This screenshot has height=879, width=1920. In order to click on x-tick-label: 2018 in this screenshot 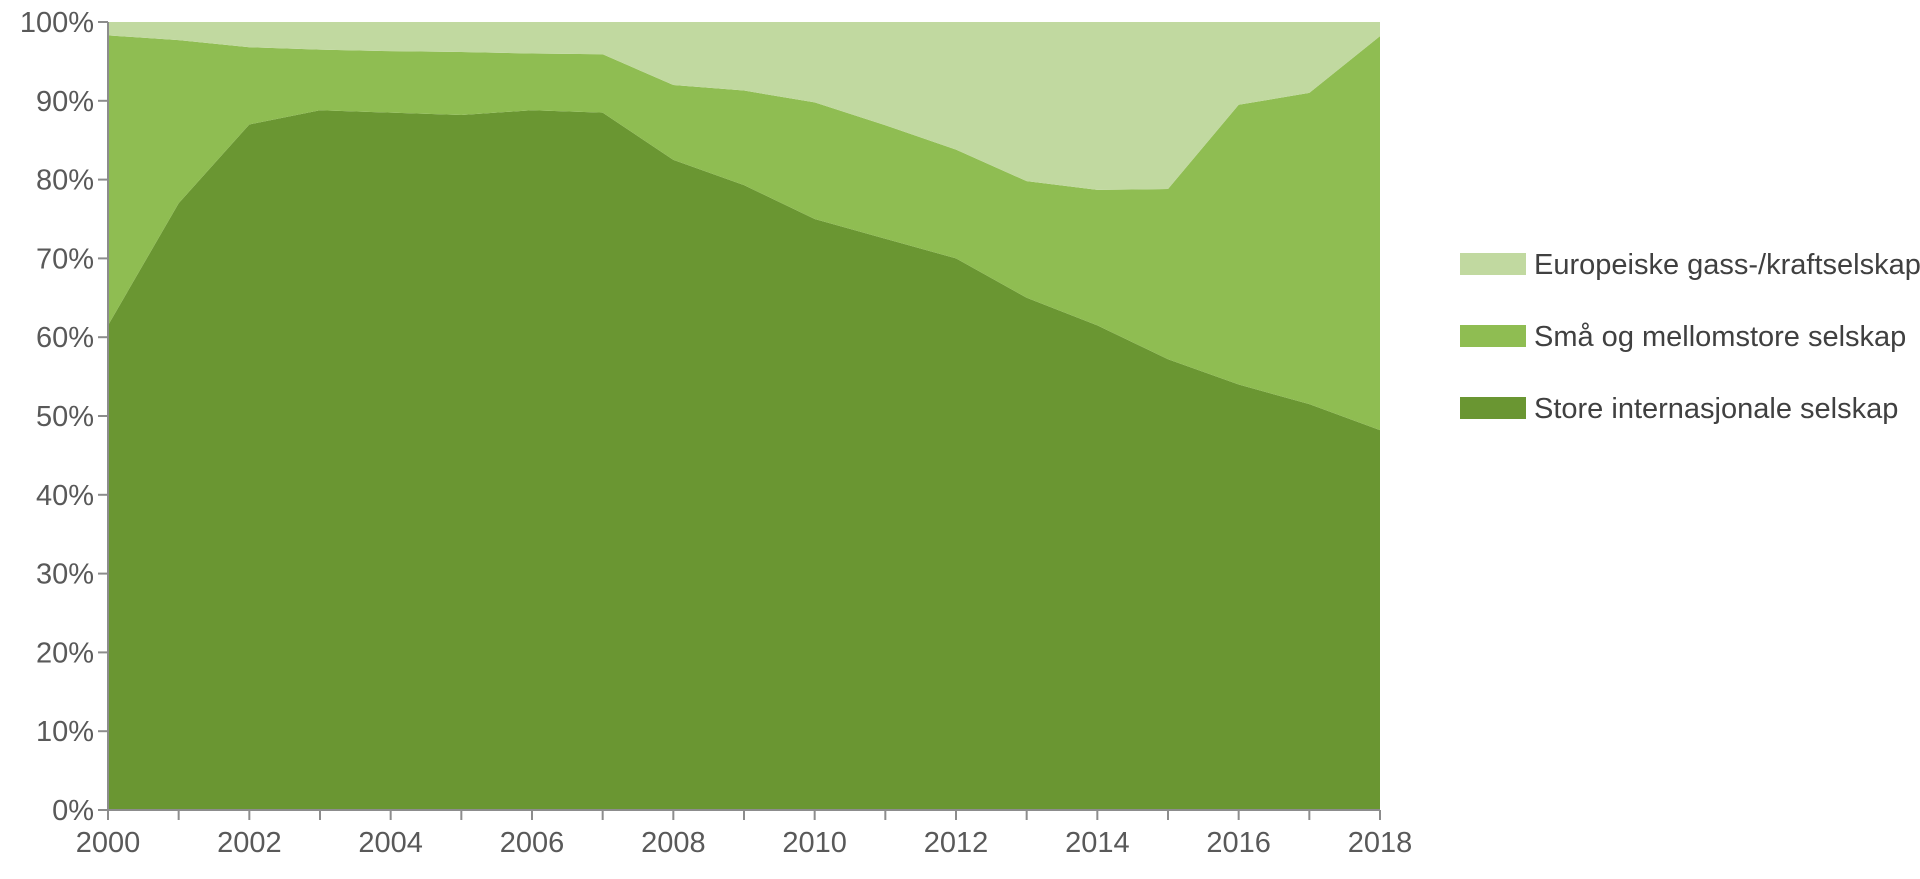, I will do `click(1380, 843)`.